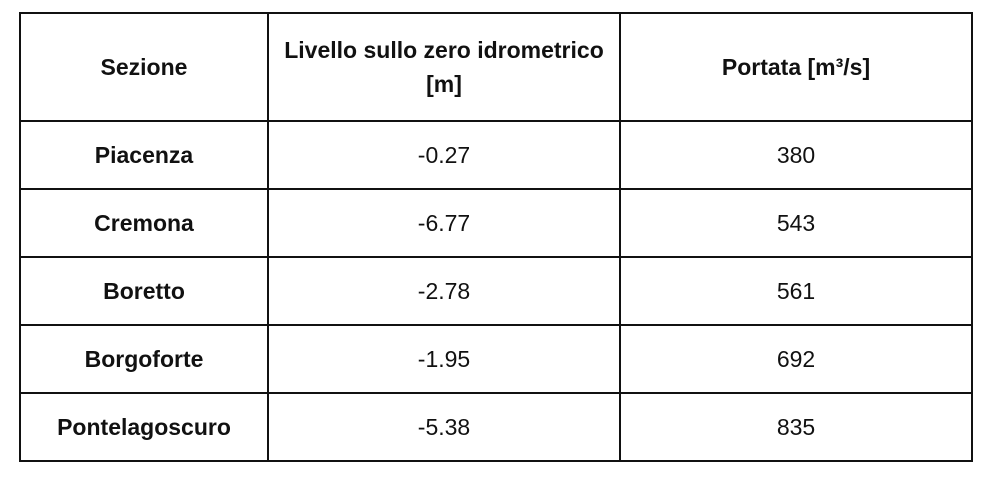 The height and width of the screenshot is (485, 994). I want to click on table-row: Cremona -6.77 543, so click(496, 223).